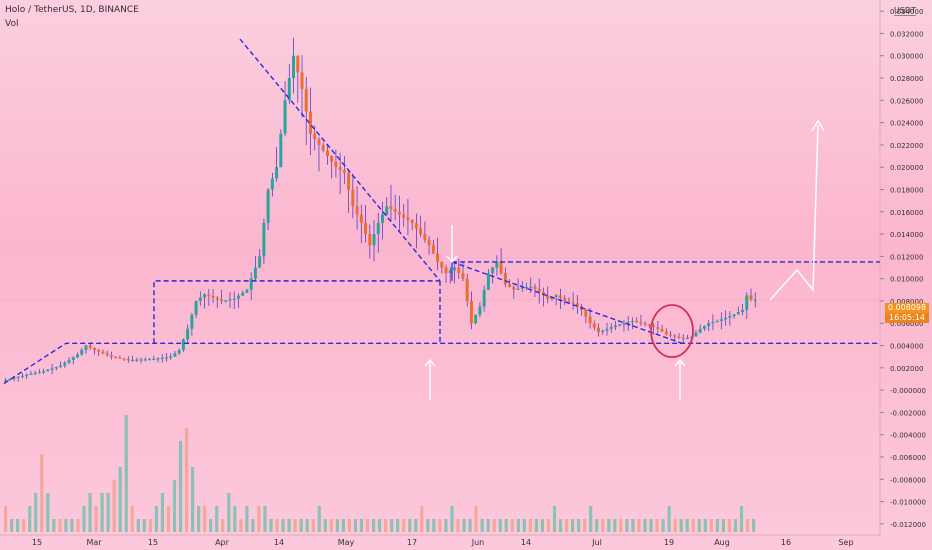 This screenshot has width=932, height=550. I want to click on current-price-badge: 0.008098, so click(907, 308).